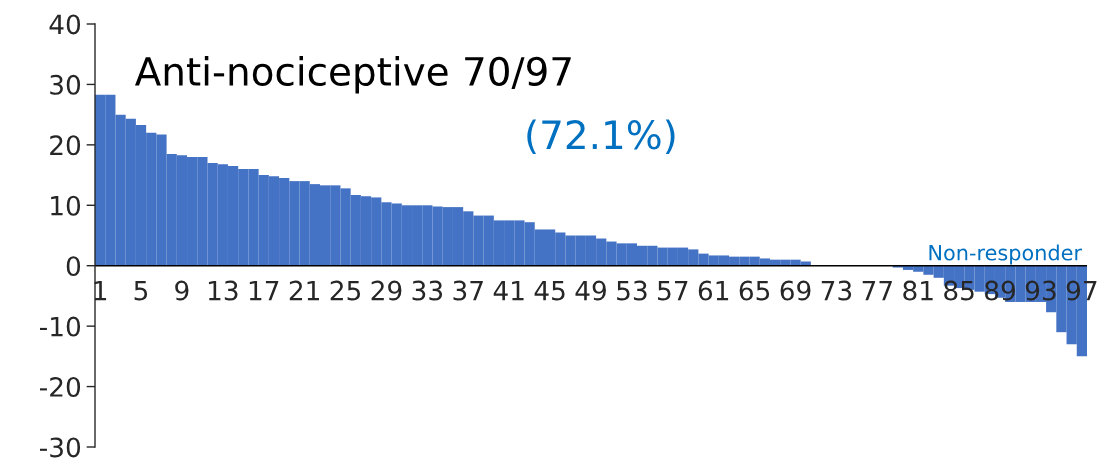  Describe the element at coordinates (795, 290) in the screenshot. I see `x-tick-label: 69` at that location.